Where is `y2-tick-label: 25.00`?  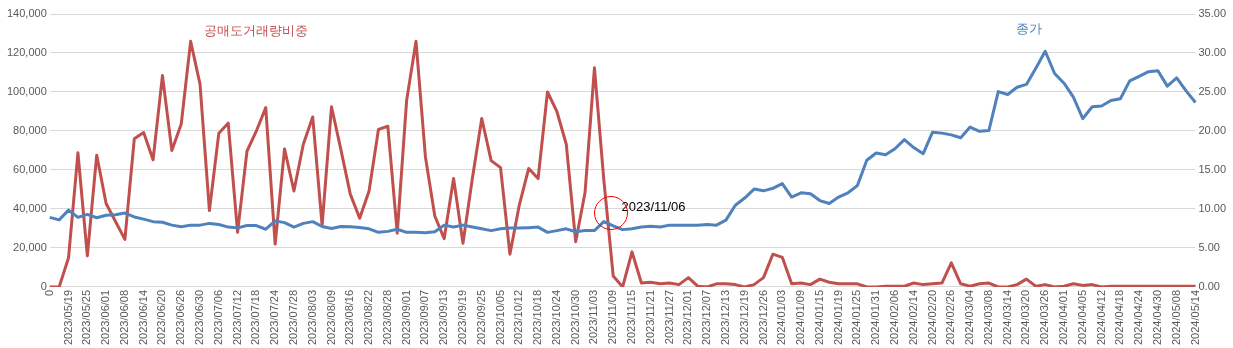 y2-tick-label: 25.00 is located at coordinates (1212, 91).